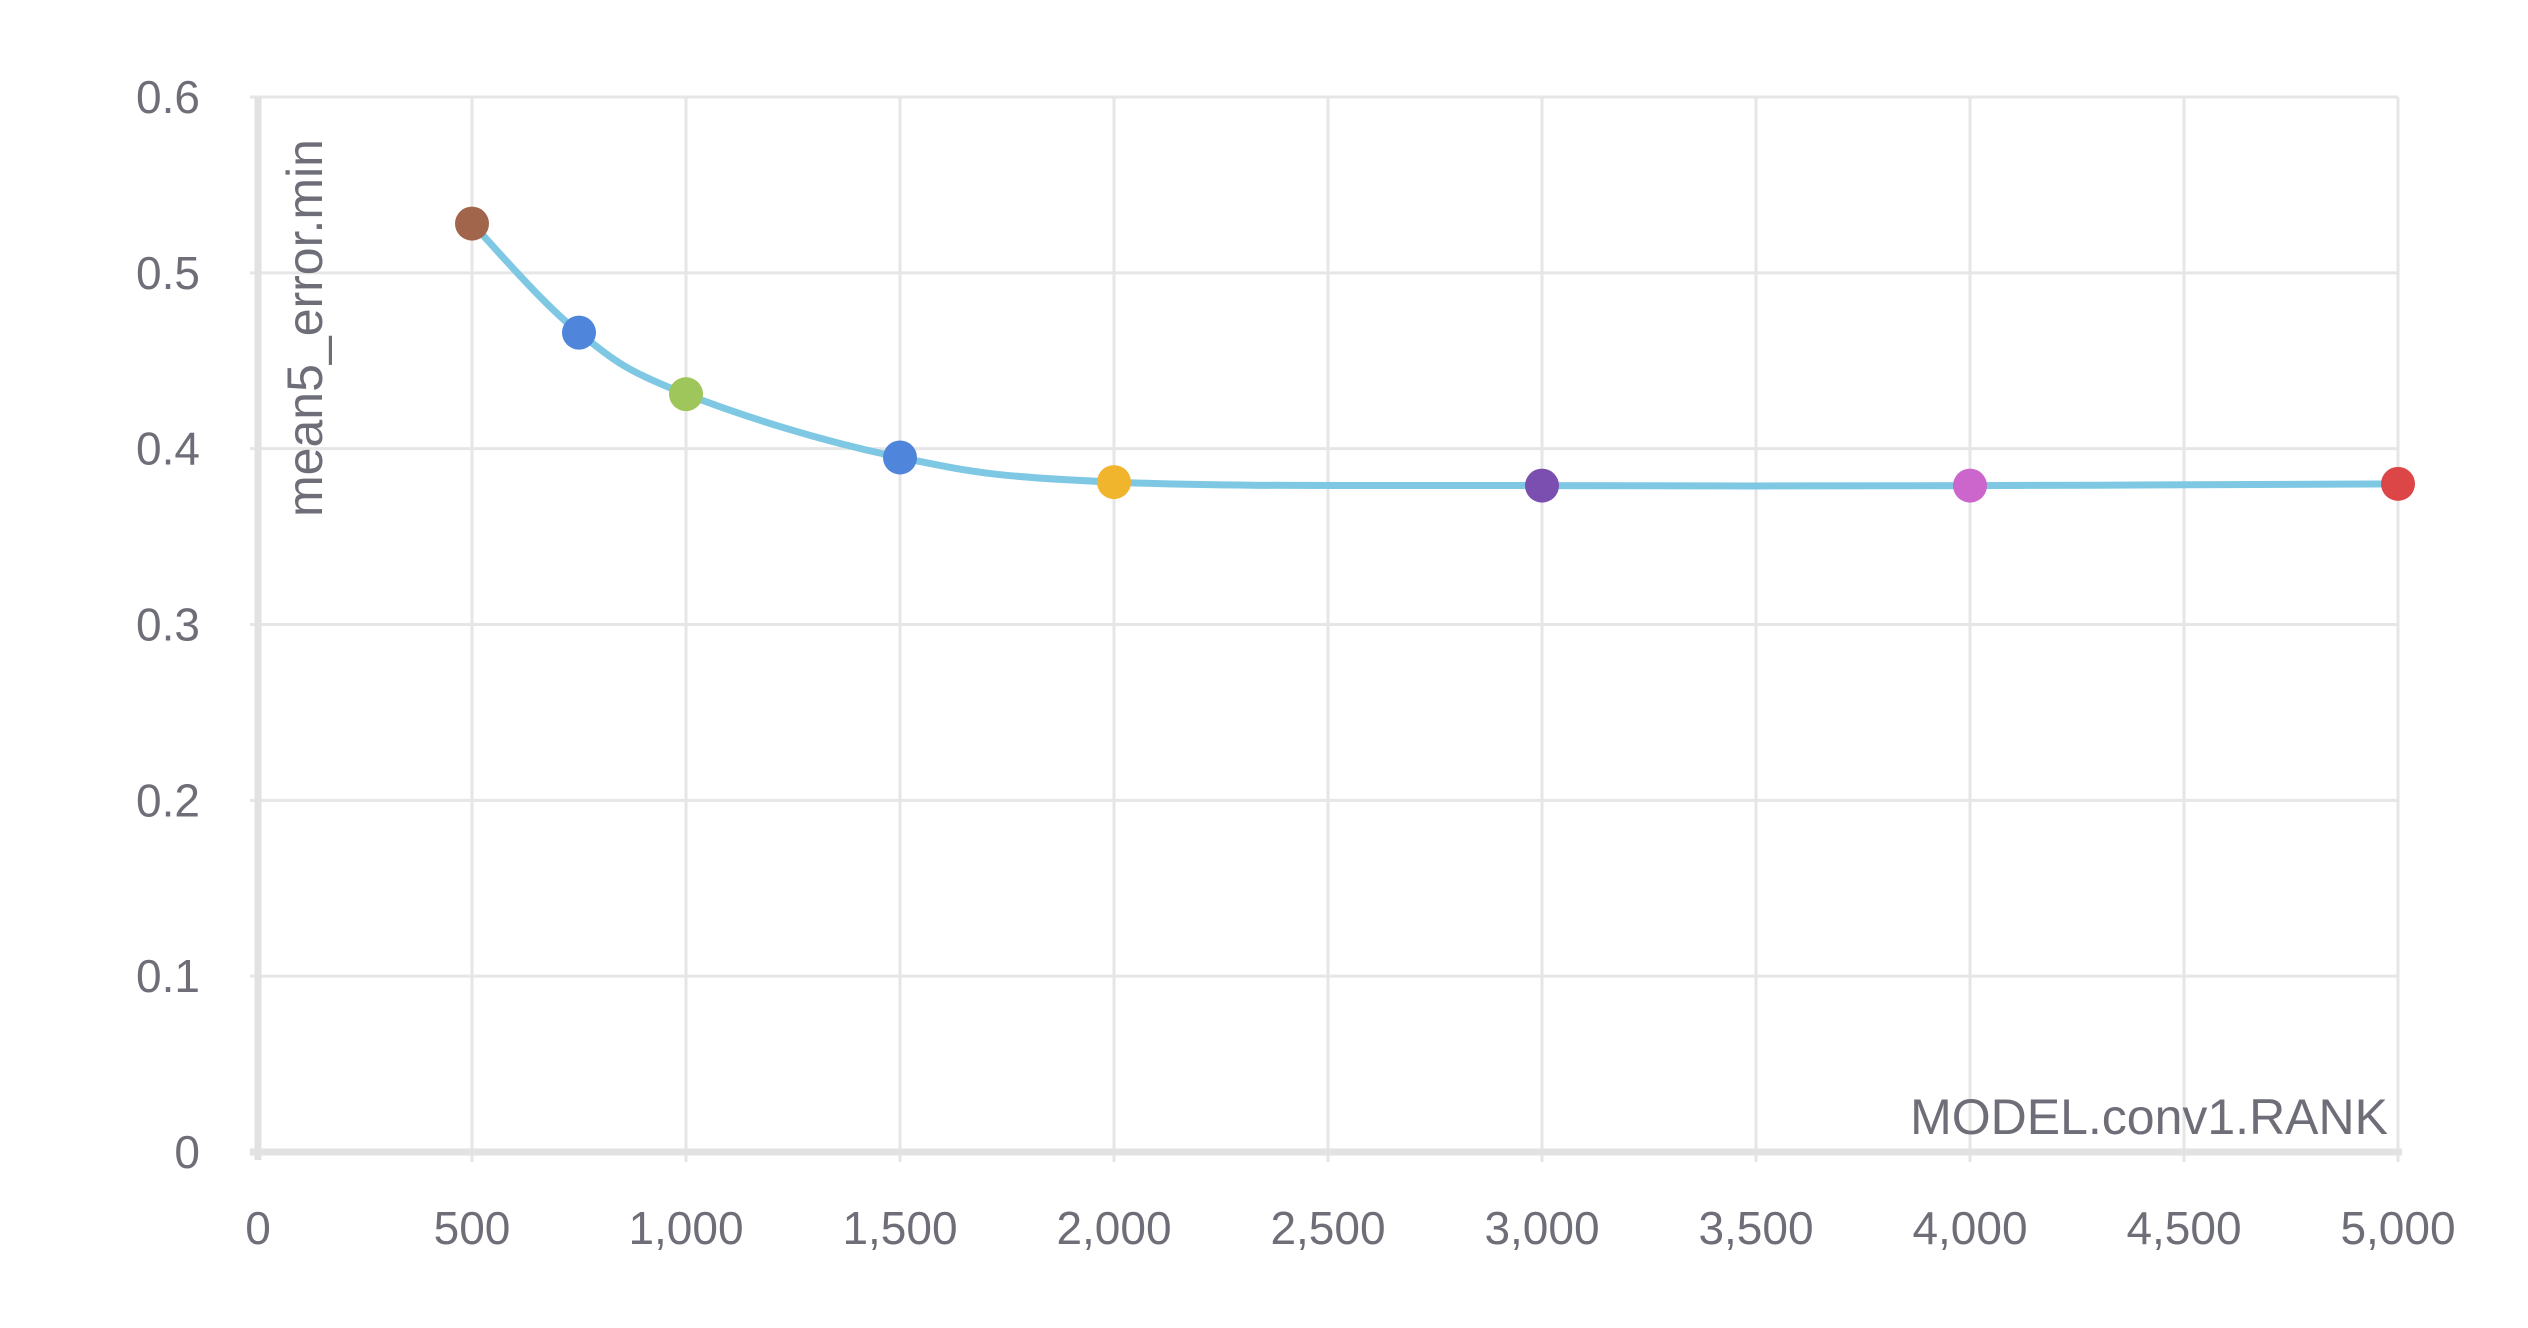  What do you see at coordinates (258, 1228) in the screenshot?
I see `x-tick-label: 0` at bounding box center [258, 1228].